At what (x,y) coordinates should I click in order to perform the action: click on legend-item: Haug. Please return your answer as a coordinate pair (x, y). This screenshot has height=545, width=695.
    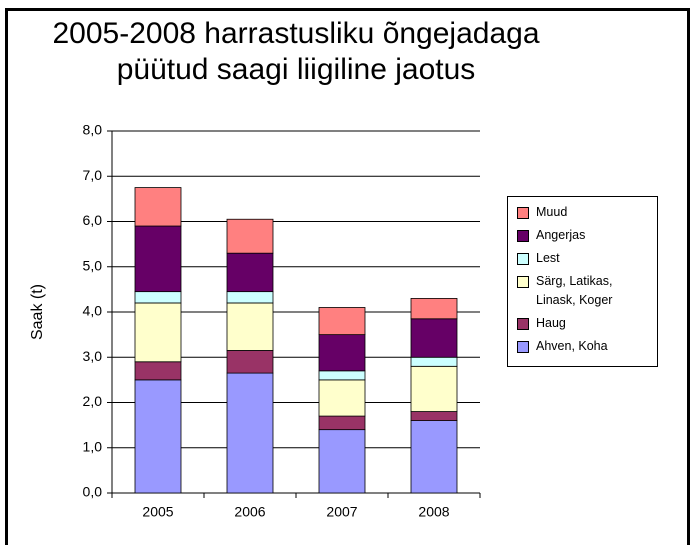
    Looking at the image, I should click on (585, 323).